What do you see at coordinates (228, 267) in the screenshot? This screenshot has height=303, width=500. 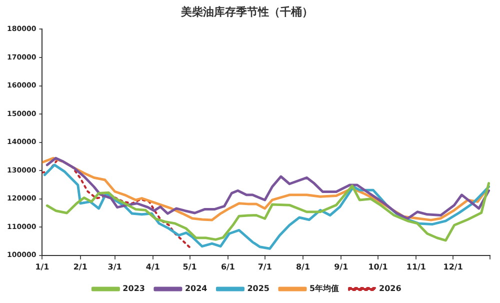 I see `x-tick-label: 6/1` at bounding box center [228, 267].